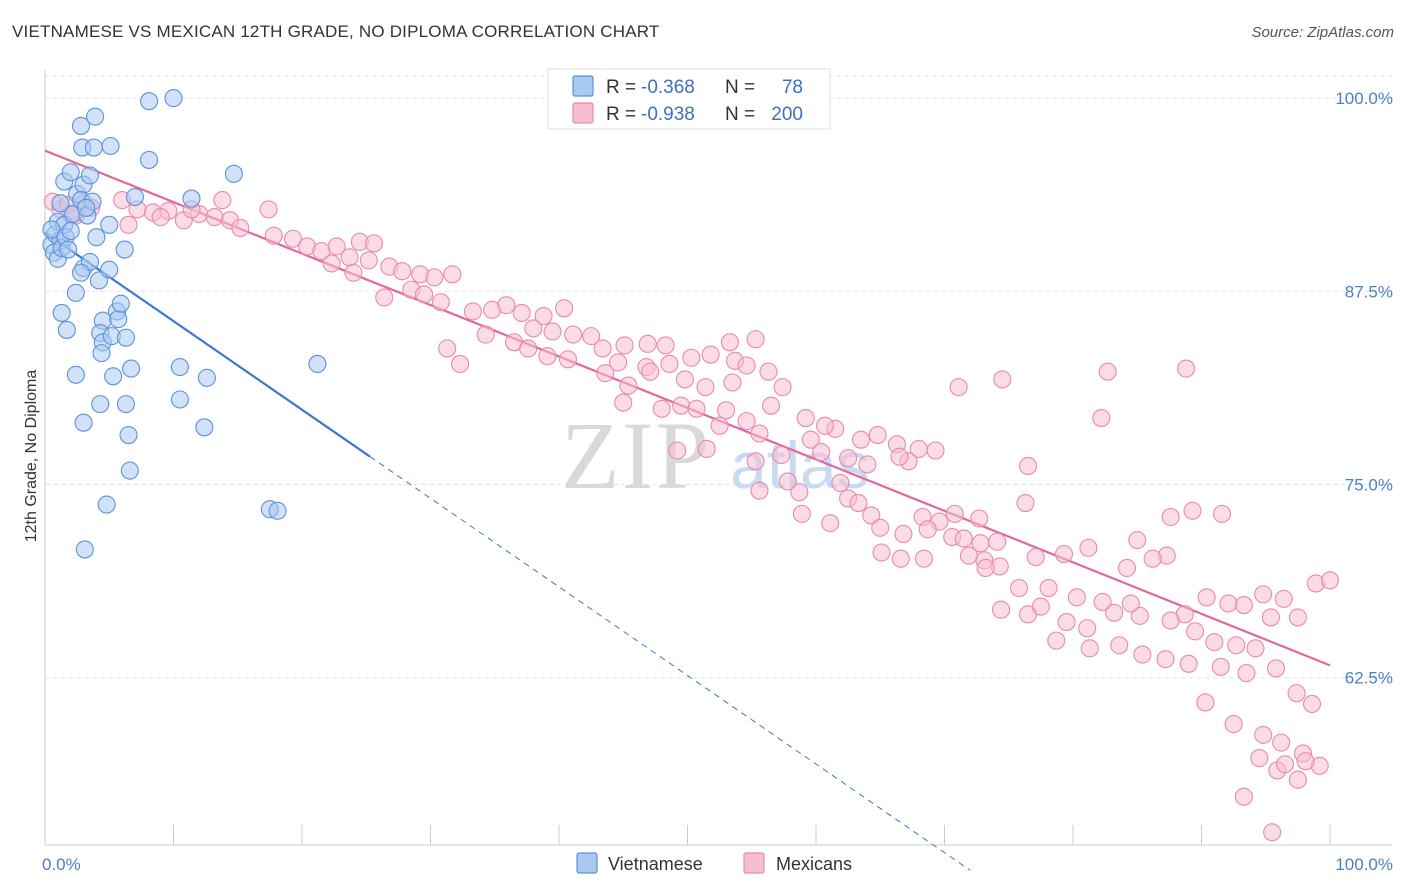 The image size is (1406, 892). Describe the element at coordinates (1364, 98) in the screenshot. I see `y-tick-label-0: 100.0%` at that location.